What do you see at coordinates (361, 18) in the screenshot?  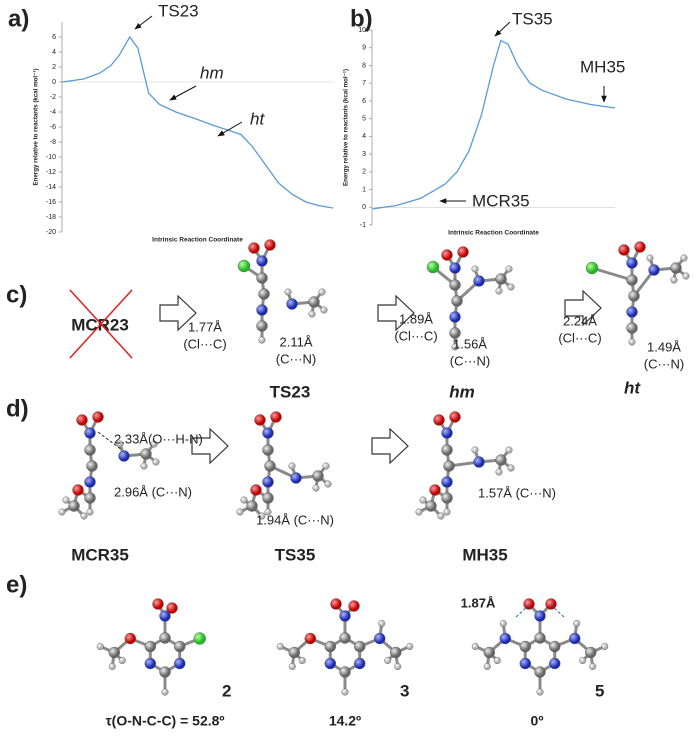 I see `panel-label: b)` at bounding box center [361, 18].